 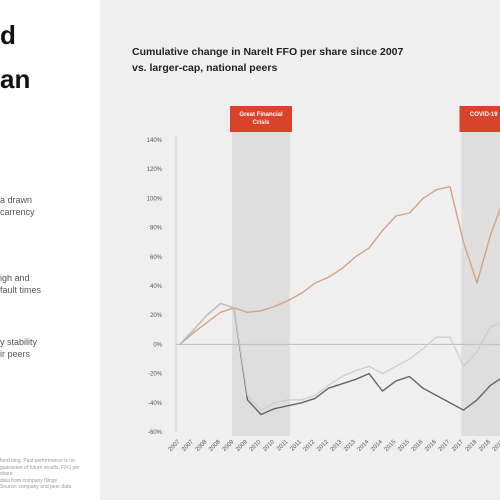 What do you see at coordinates (155, 199) in the screenshot?
I see `y-tick-label: 100%` at bounding box center [155, 199].